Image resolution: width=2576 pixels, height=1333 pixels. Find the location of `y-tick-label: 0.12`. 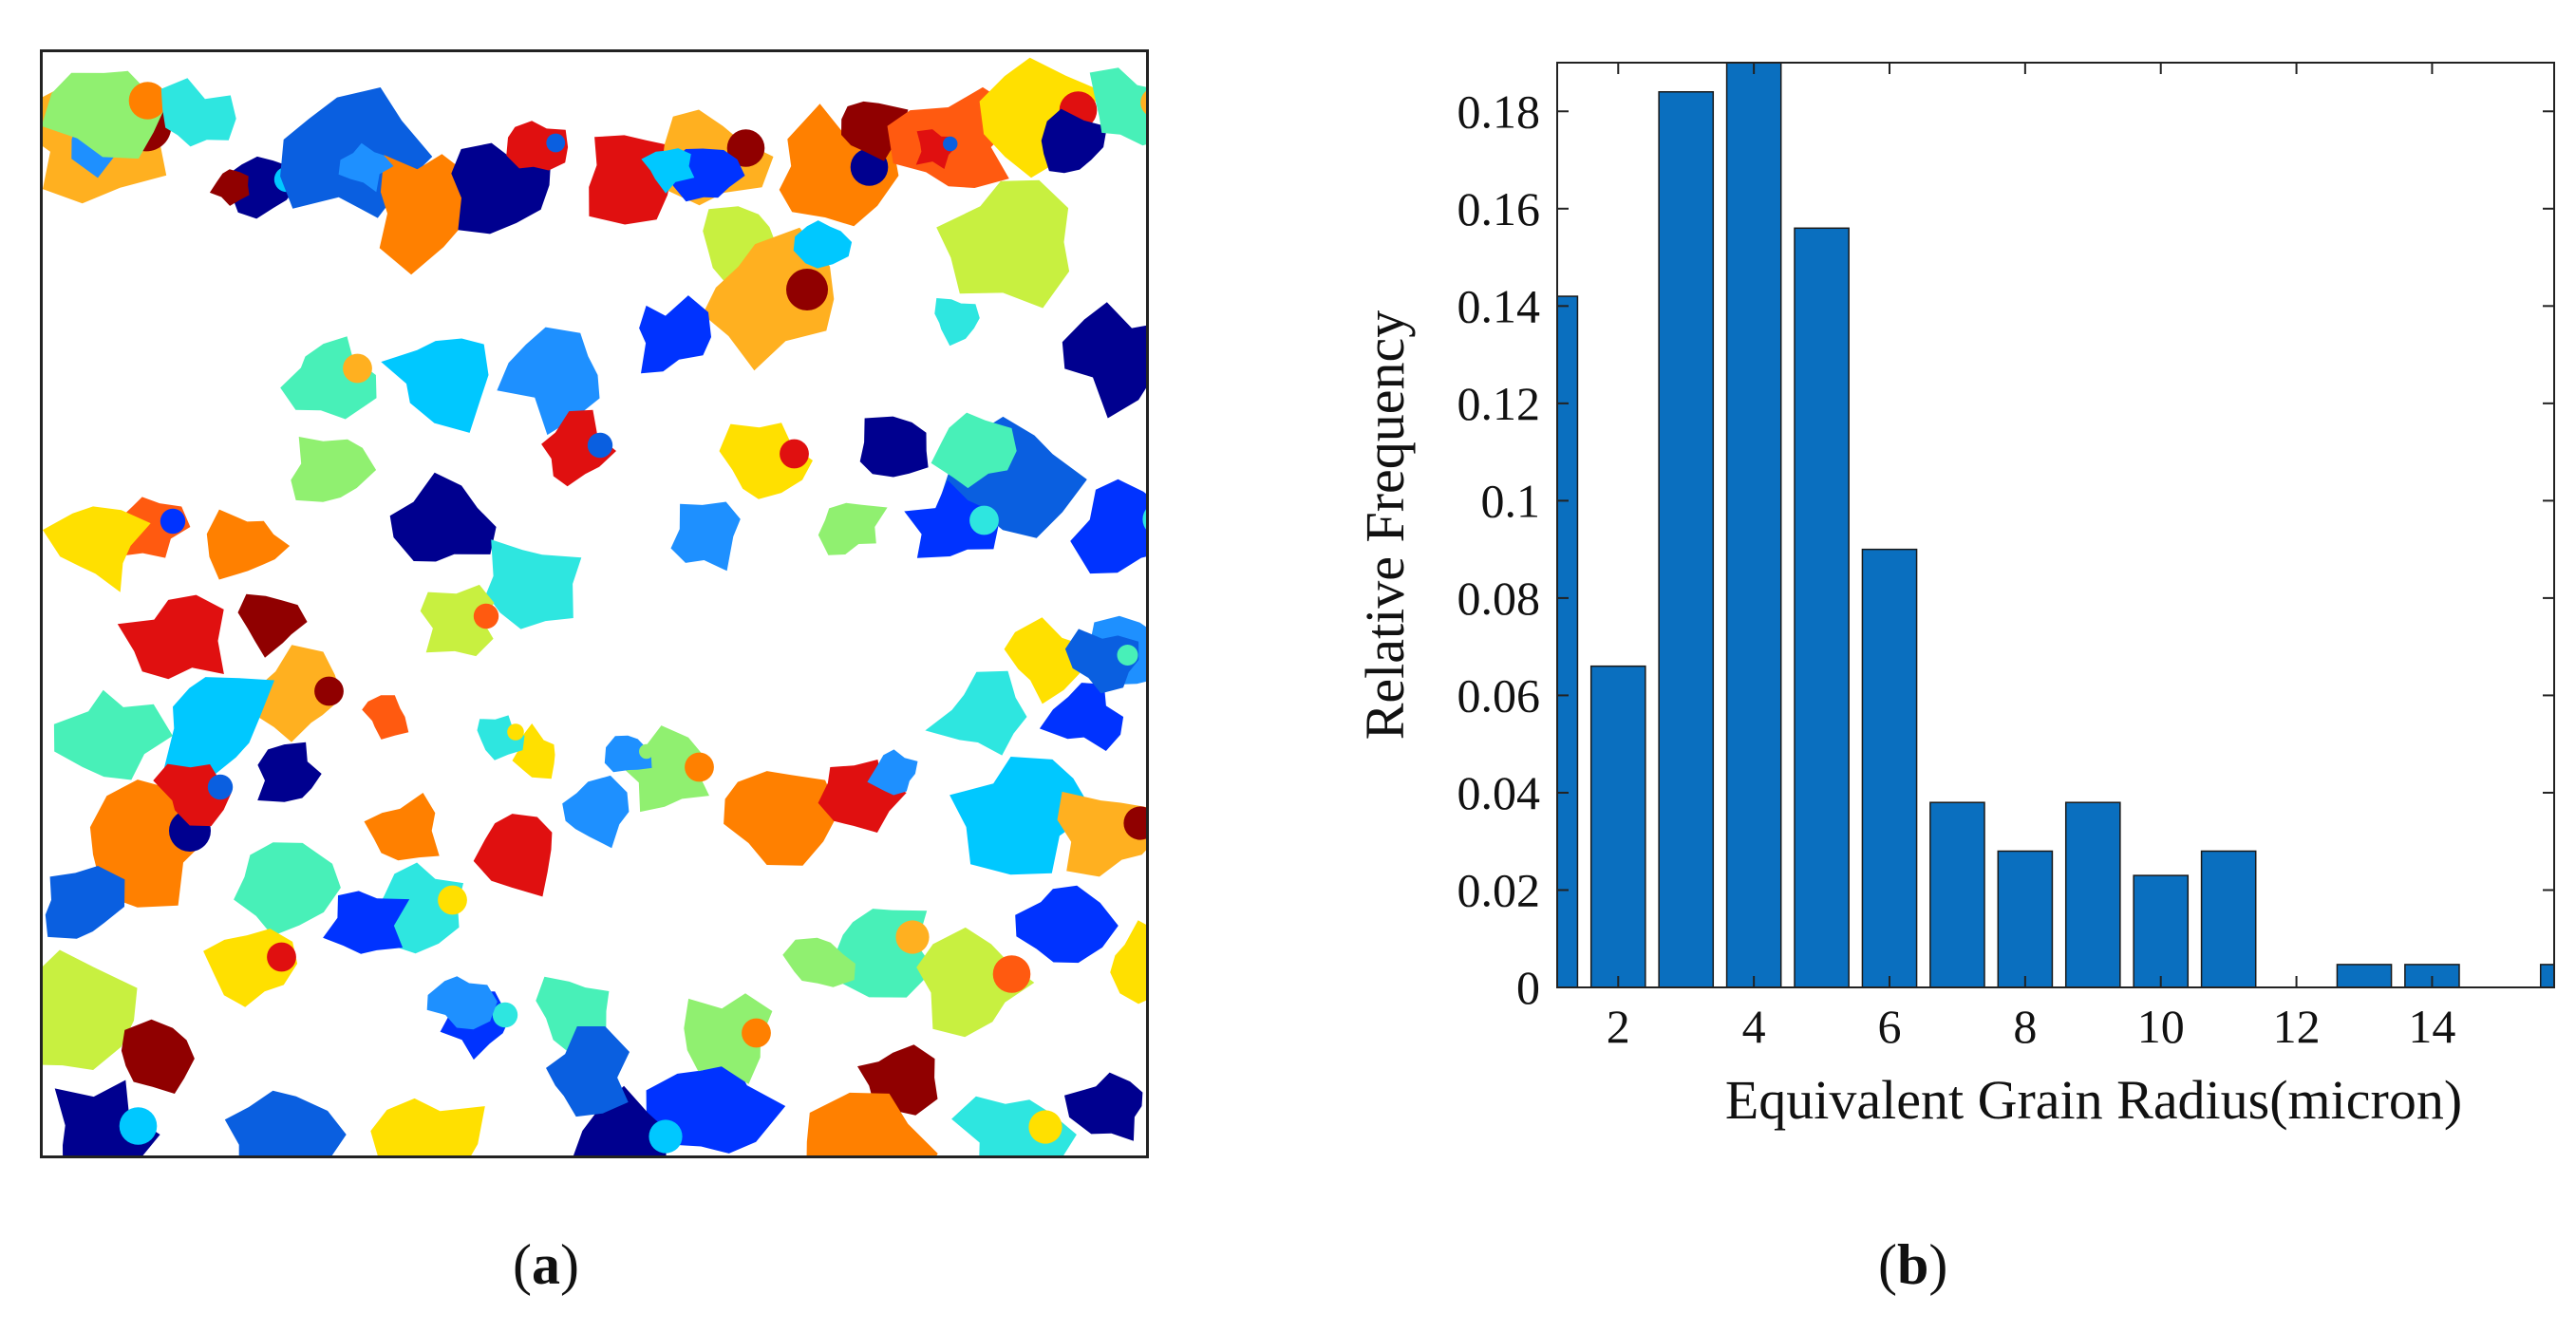

y-tick-label: 0.12 is located at coordinates (1499, 404).